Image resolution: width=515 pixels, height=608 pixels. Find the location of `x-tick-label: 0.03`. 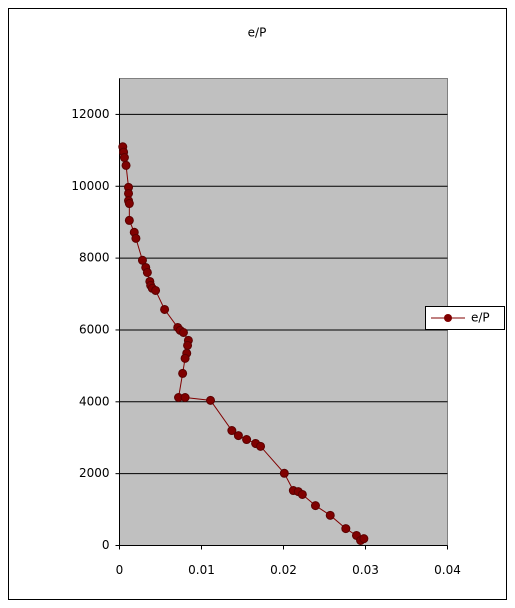

x-tick-label: 0.03 is located at coordinates (365, 570).